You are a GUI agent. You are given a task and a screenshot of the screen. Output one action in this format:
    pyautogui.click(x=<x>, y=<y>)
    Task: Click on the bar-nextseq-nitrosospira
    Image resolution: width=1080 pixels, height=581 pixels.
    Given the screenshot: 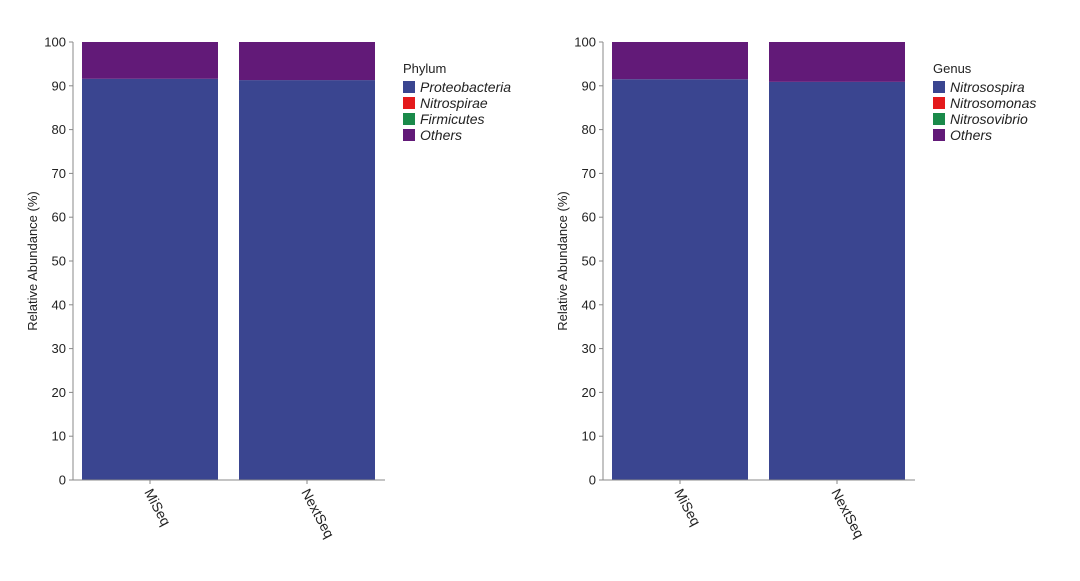 What is the action you would take?
    pyautogui.click(x=837, y=280)
    